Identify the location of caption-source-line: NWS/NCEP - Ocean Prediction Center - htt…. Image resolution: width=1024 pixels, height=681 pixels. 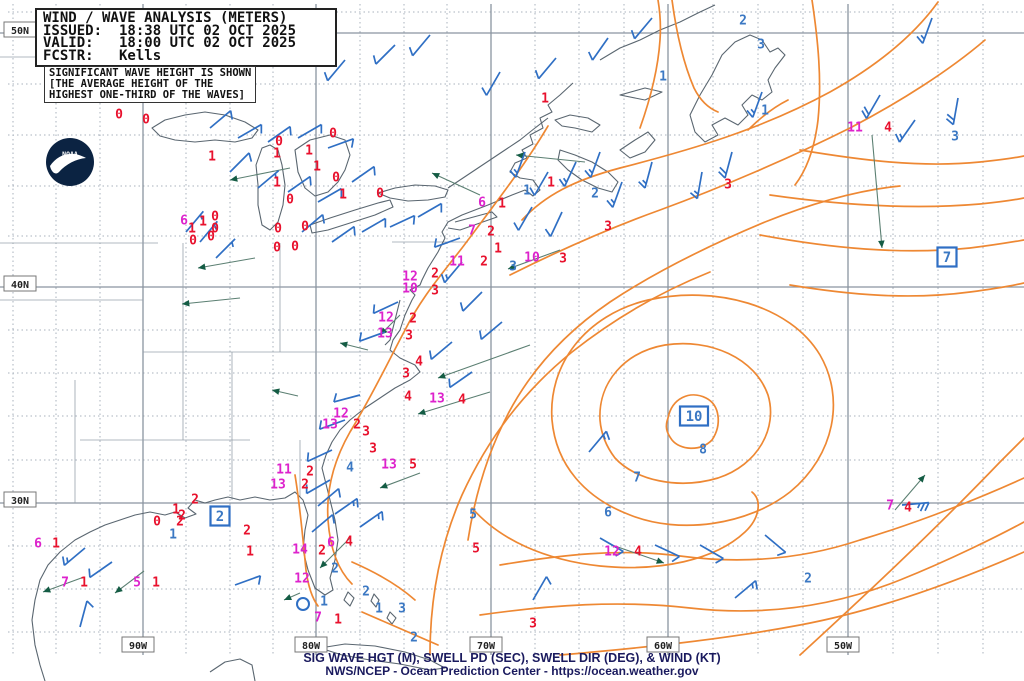
(512, 671).